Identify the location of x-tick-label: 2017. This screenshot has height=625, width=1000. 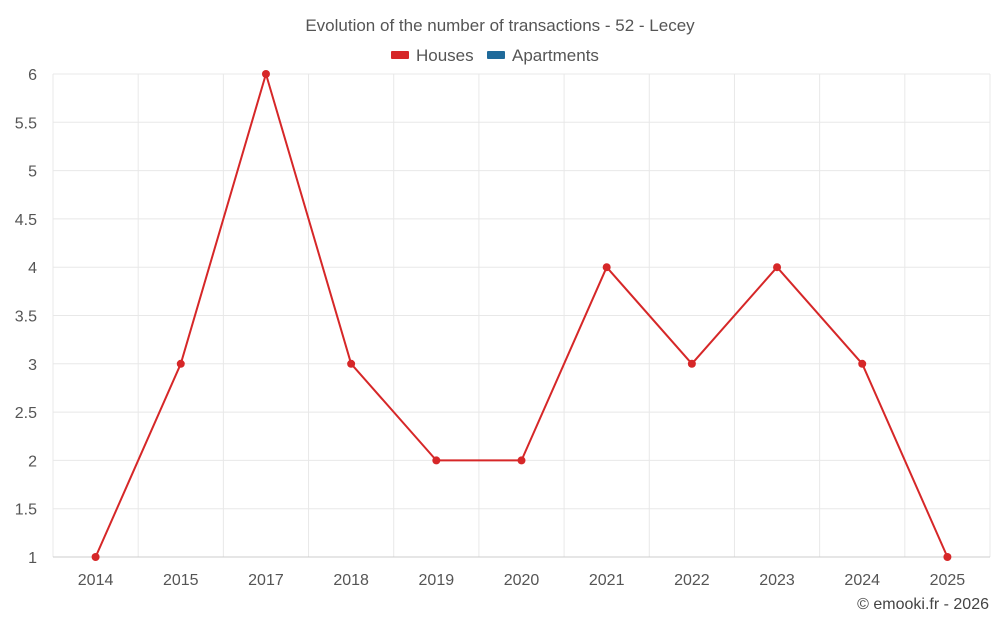
(266, 580).